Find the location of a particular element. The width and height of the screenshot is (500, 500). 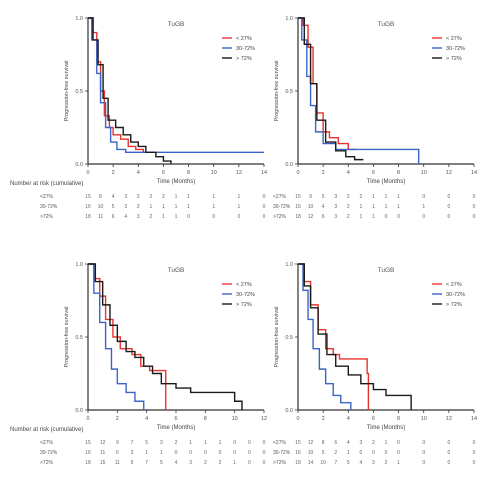

x-tick-label: 10 is located at coordinates (214, 173).